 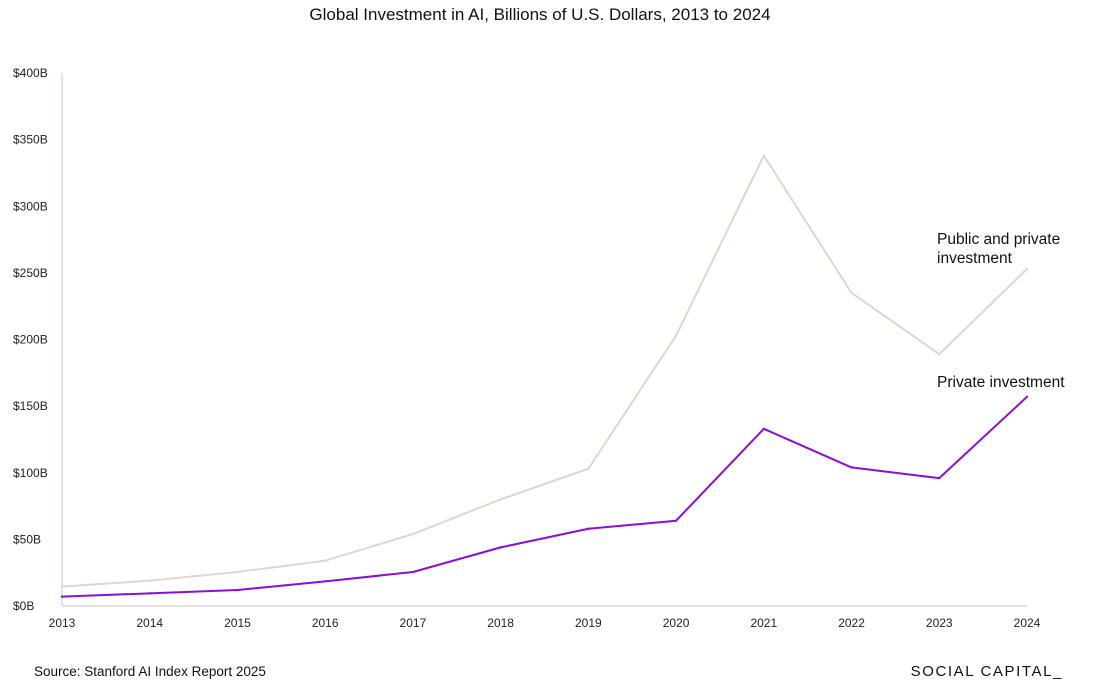 I want to click on x-tick-label: 2014, so click(x=149, y=623).